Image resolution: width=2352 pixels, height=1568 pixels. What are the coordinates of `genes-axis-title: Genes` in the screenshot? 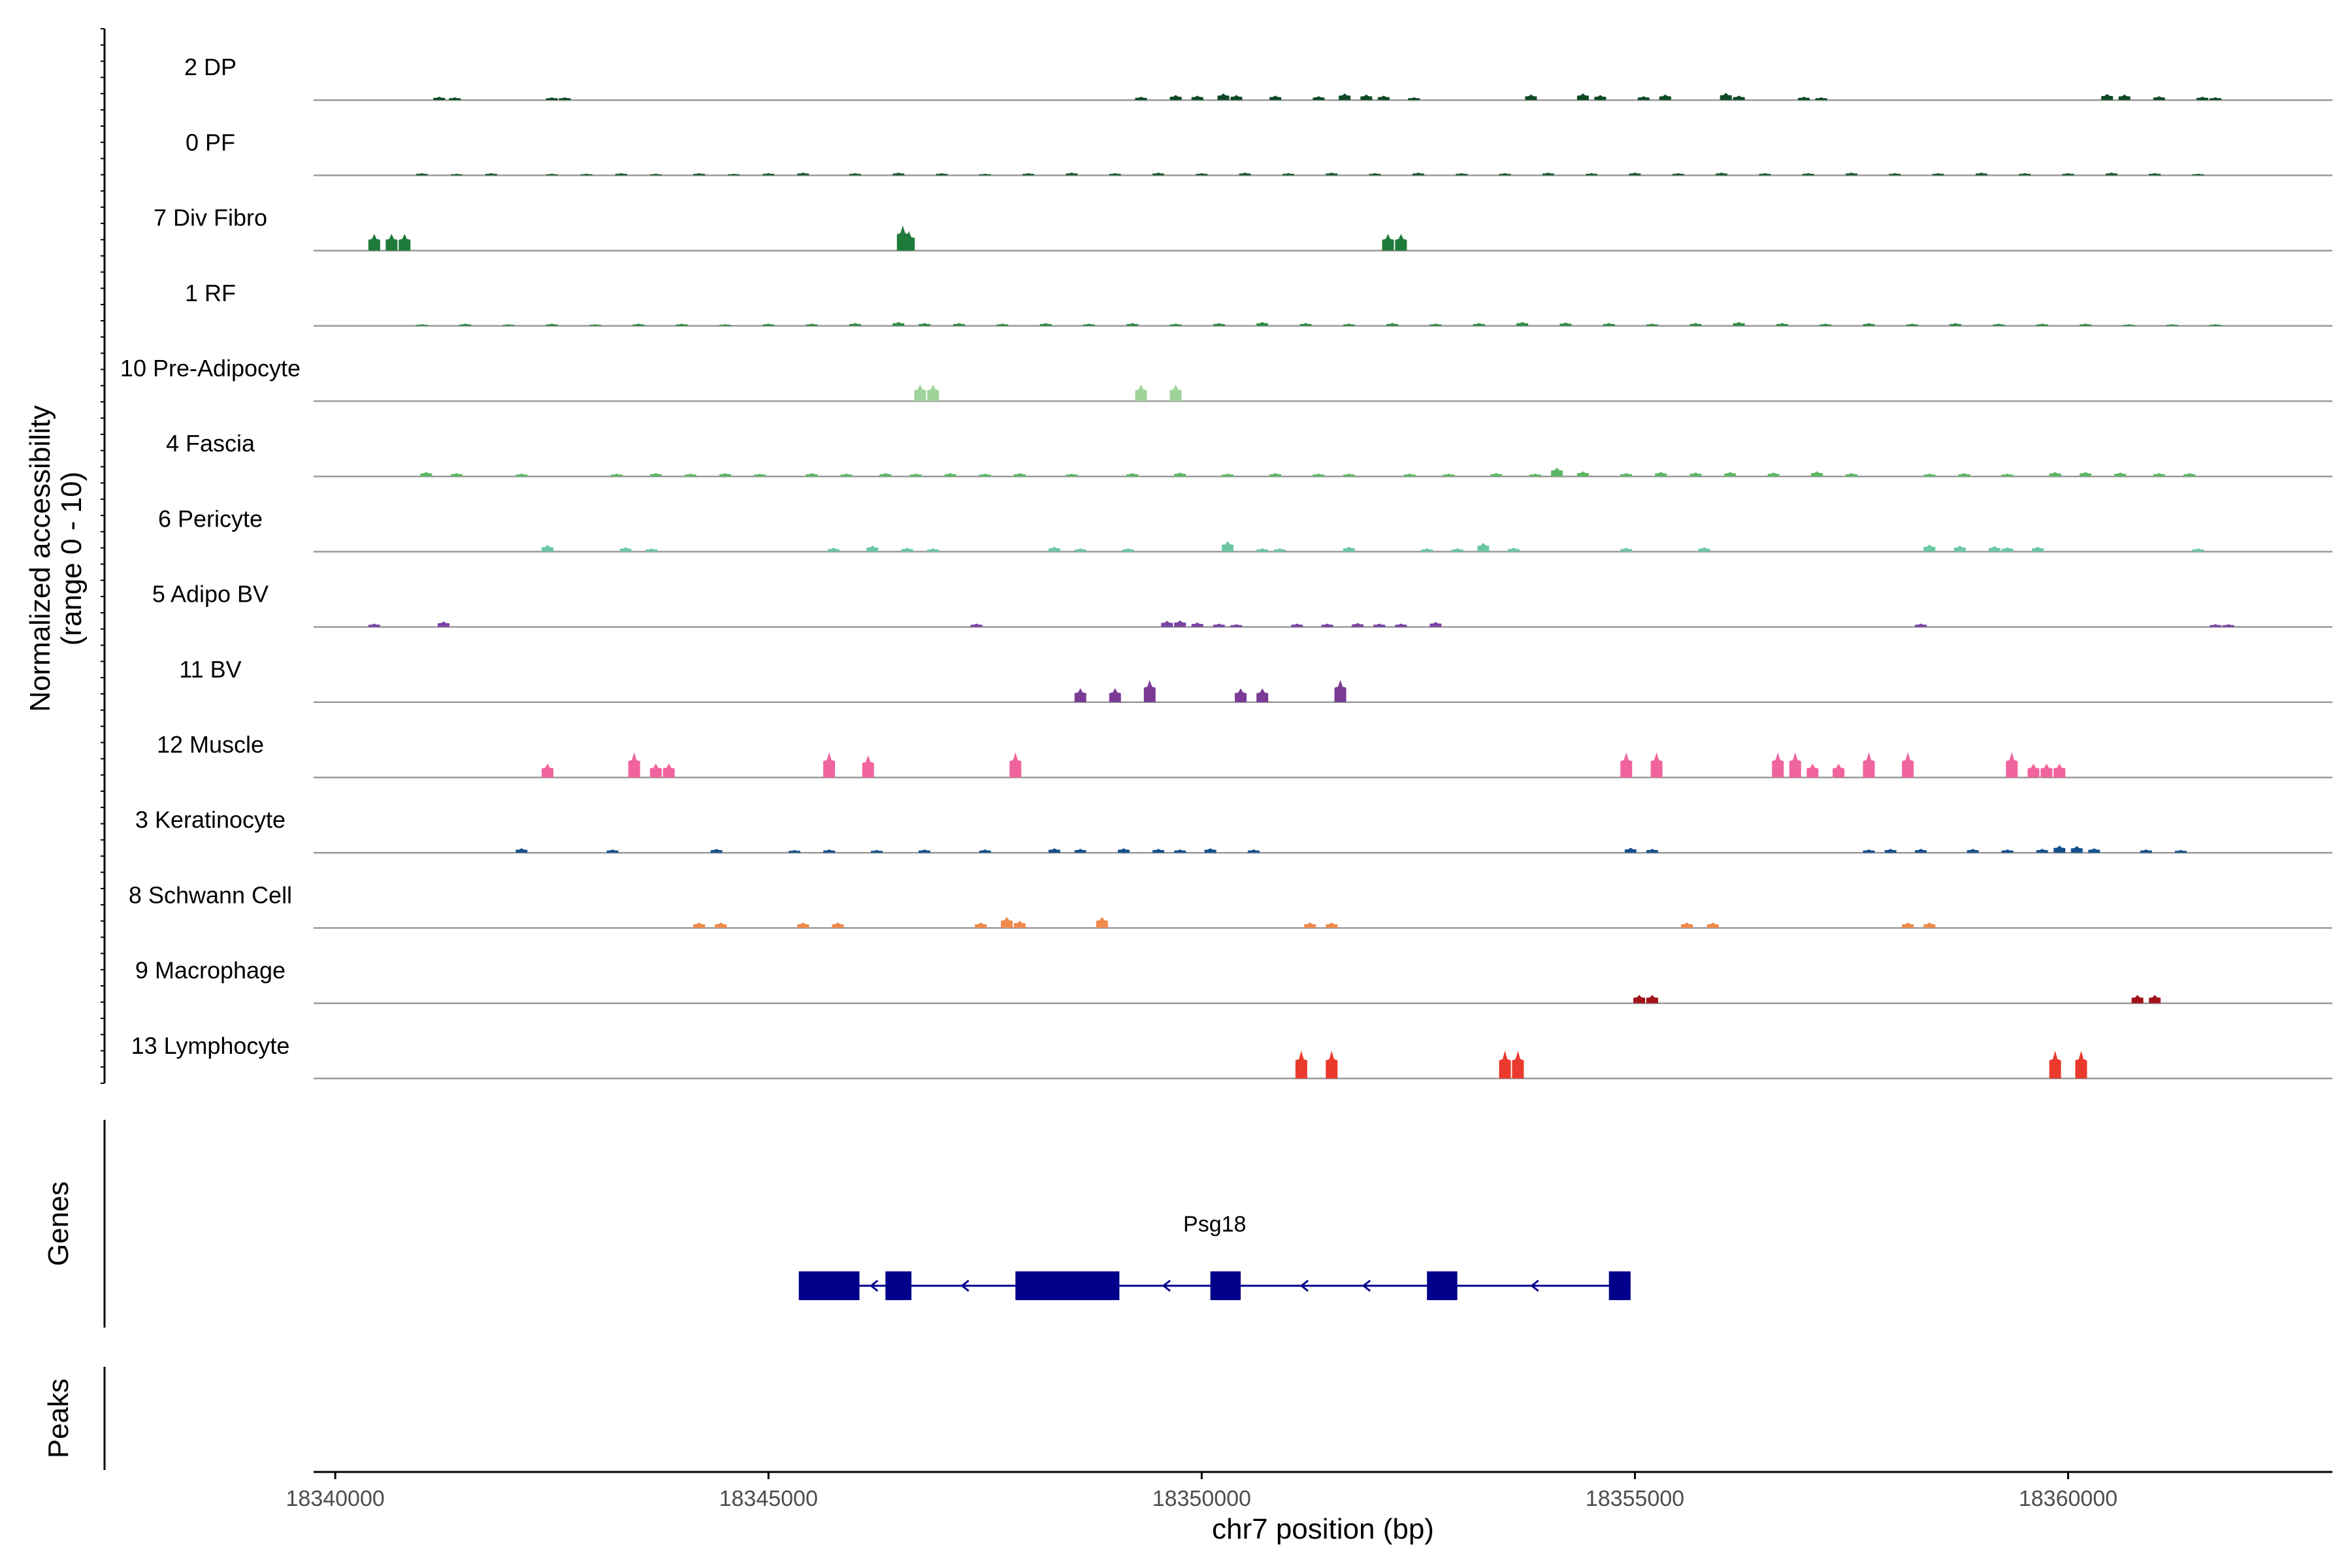 It's located at (58, 1223).